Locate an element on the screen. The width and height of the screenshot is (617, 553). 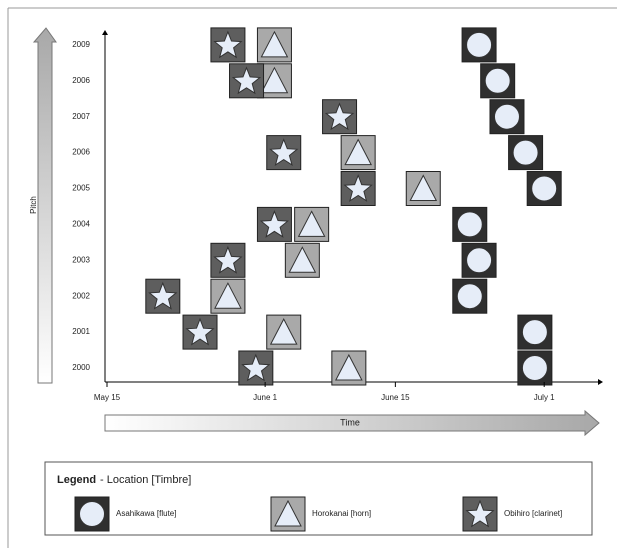
x-tick-label: May 15 is located at coordinates (107, 397).